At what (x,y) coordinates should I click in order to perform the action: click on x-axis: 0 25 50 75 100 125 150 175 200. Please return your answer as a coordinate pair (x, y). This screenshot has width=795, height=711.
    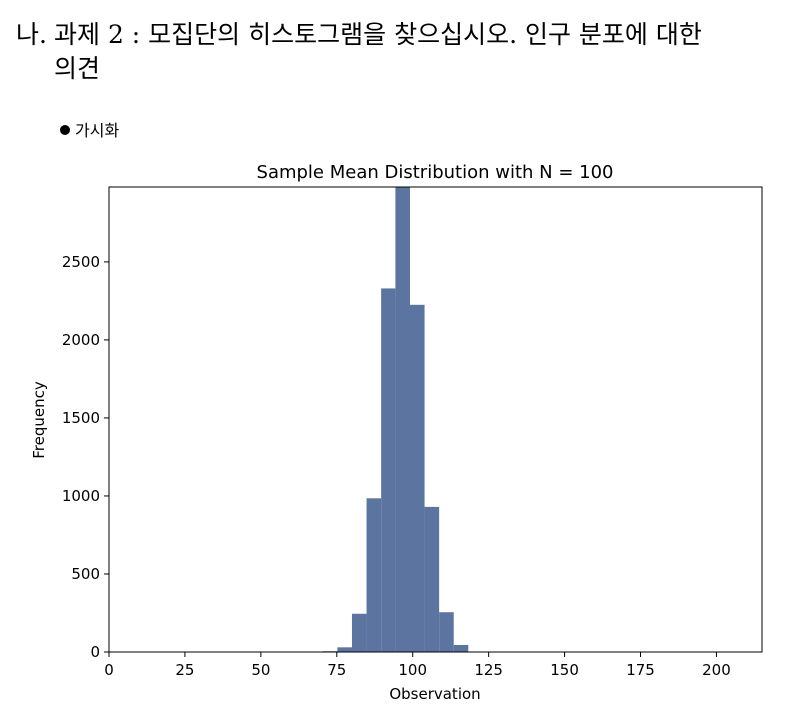
    Looking at the image, I should click on (417, 665).